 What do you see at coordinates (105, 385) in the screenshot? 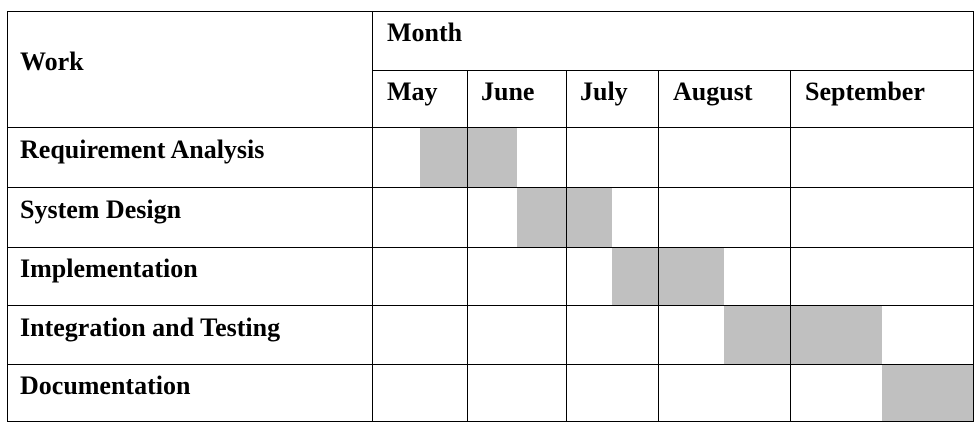
I see `task-name-documentation: Documentation` at bounding box center [105, 385].